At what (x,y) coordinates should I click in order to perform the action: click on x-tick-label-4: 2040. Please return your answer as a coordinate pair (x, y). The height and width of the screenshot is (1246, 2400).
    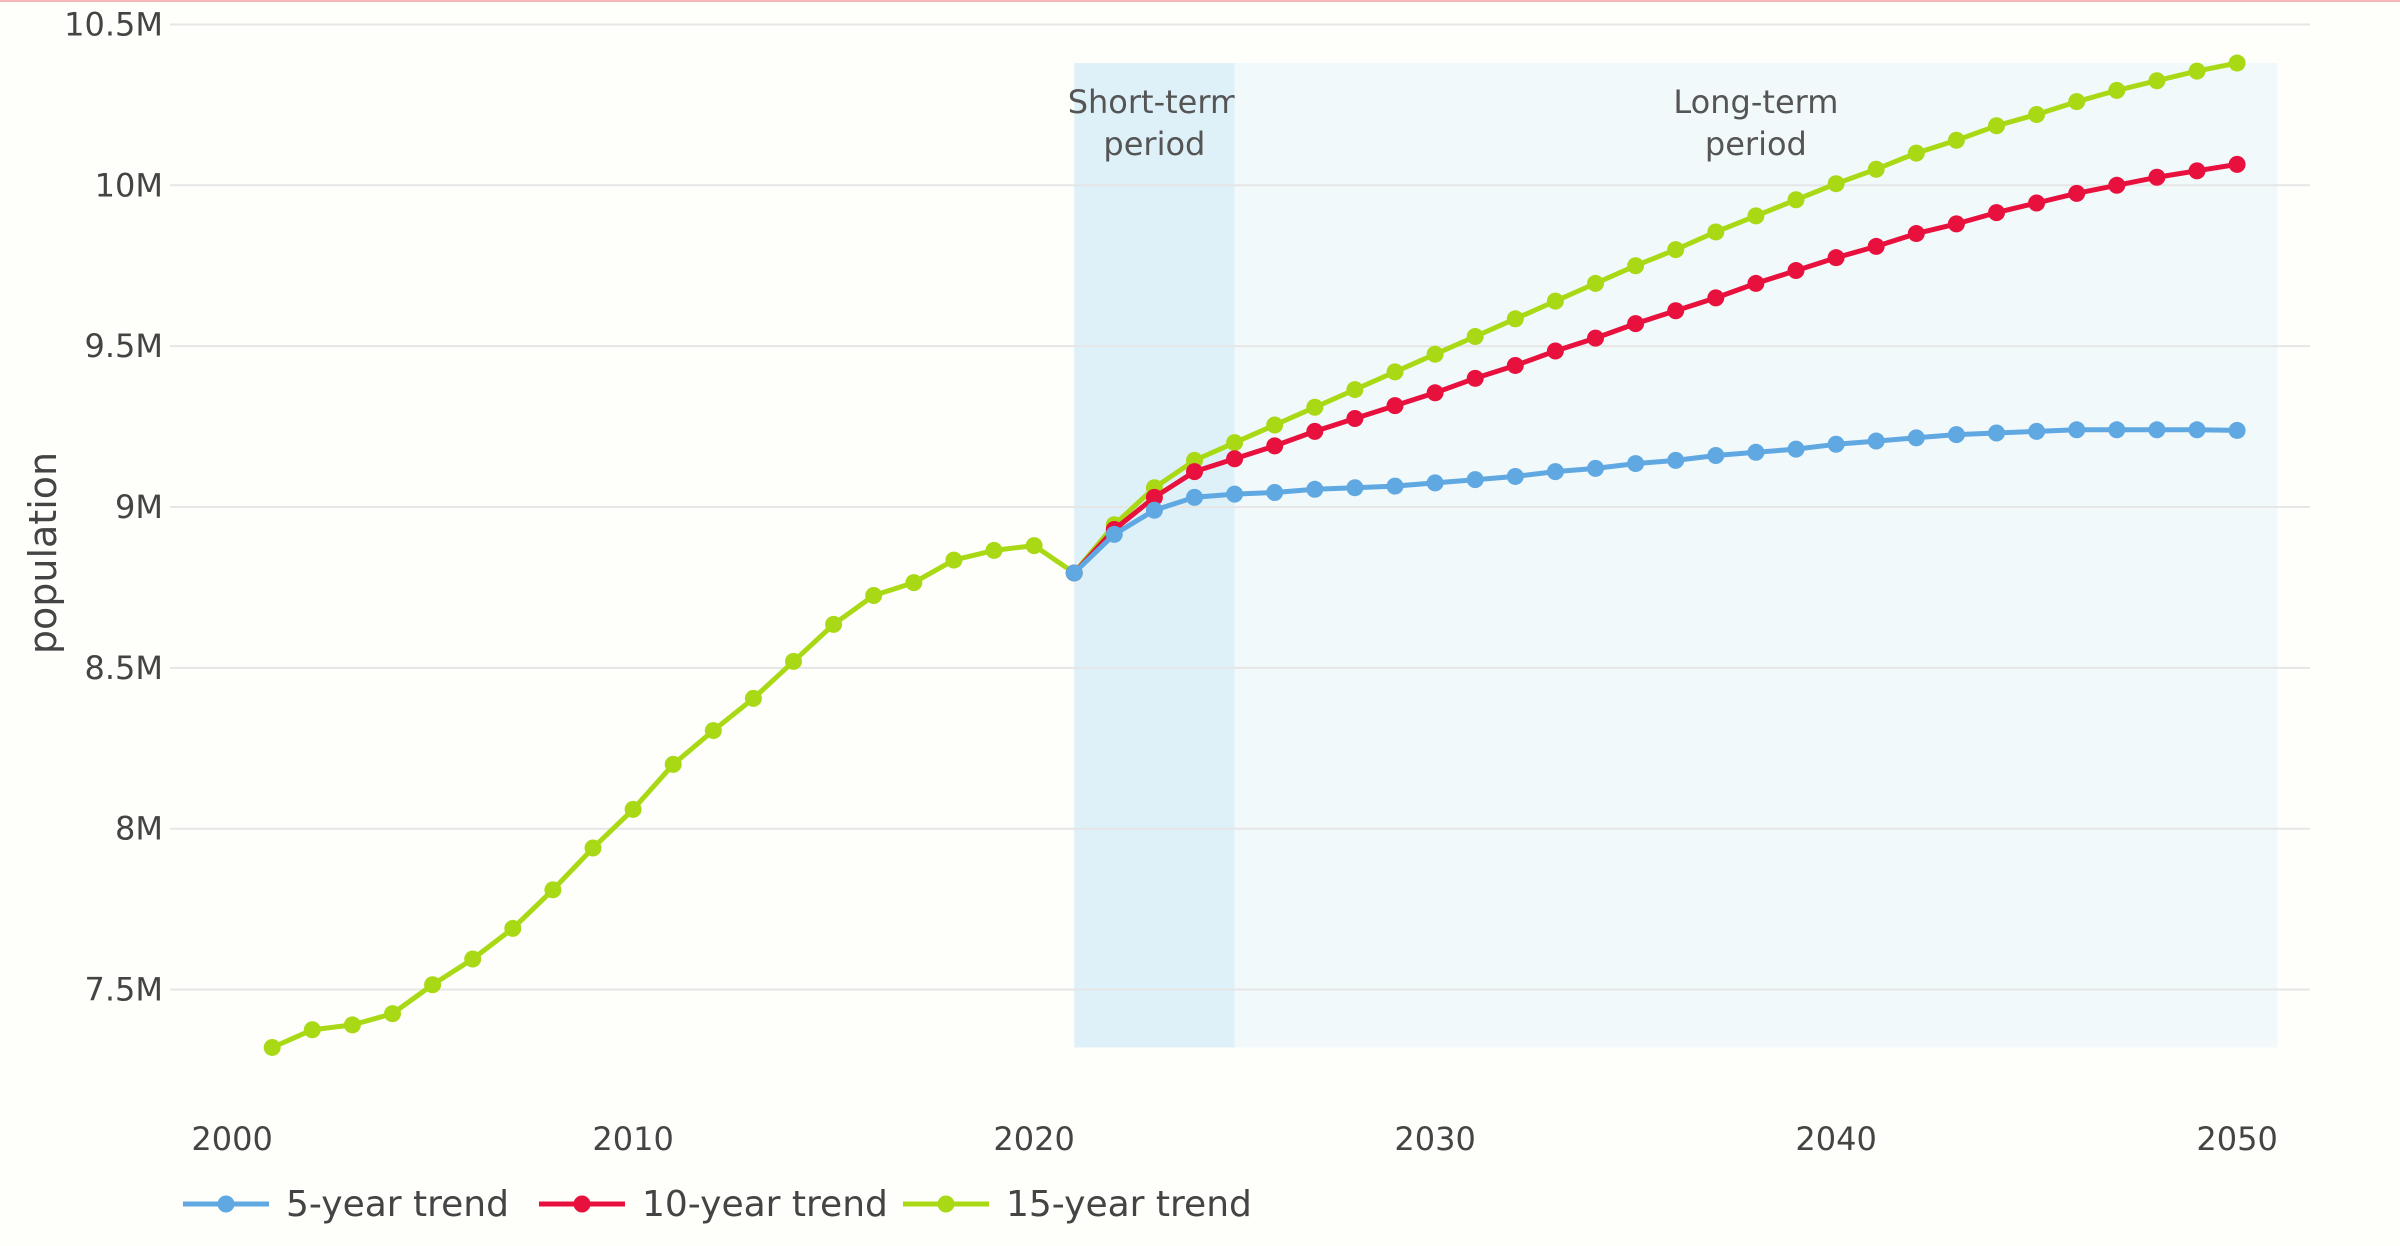
    Looking at the image, I should click on (1835, 1139).